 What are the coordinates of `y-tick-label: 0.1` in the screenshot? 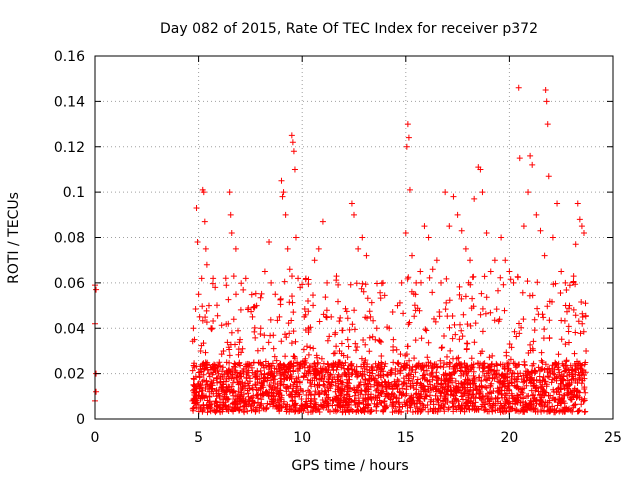 It's located at (74, 193).